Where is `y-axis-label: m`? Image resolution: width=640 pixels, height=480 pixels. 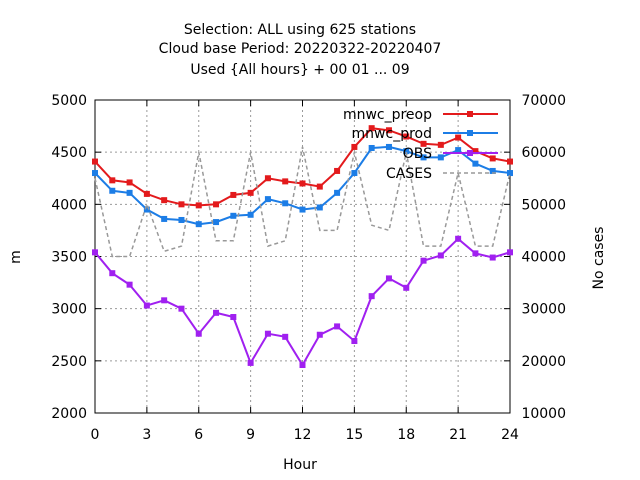 y-axis-label: m is located at coordinates (16, 257).